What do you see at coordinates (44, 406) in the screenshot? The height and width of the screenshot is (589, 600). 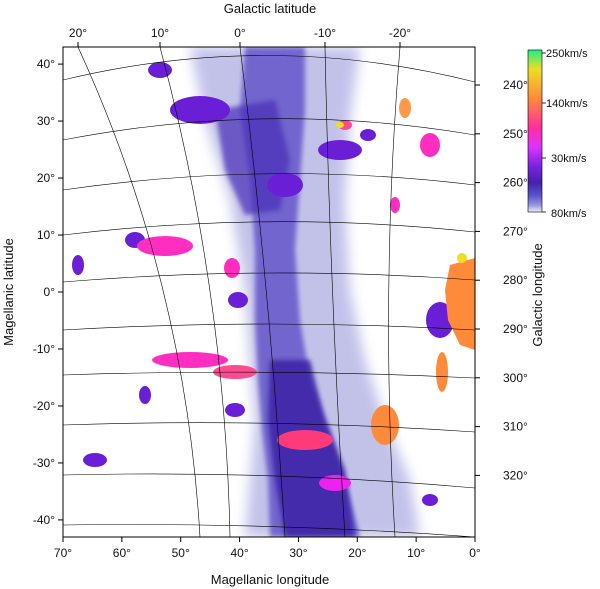 I see `y-tick-label: -20°` at bounding box center [44, 406].